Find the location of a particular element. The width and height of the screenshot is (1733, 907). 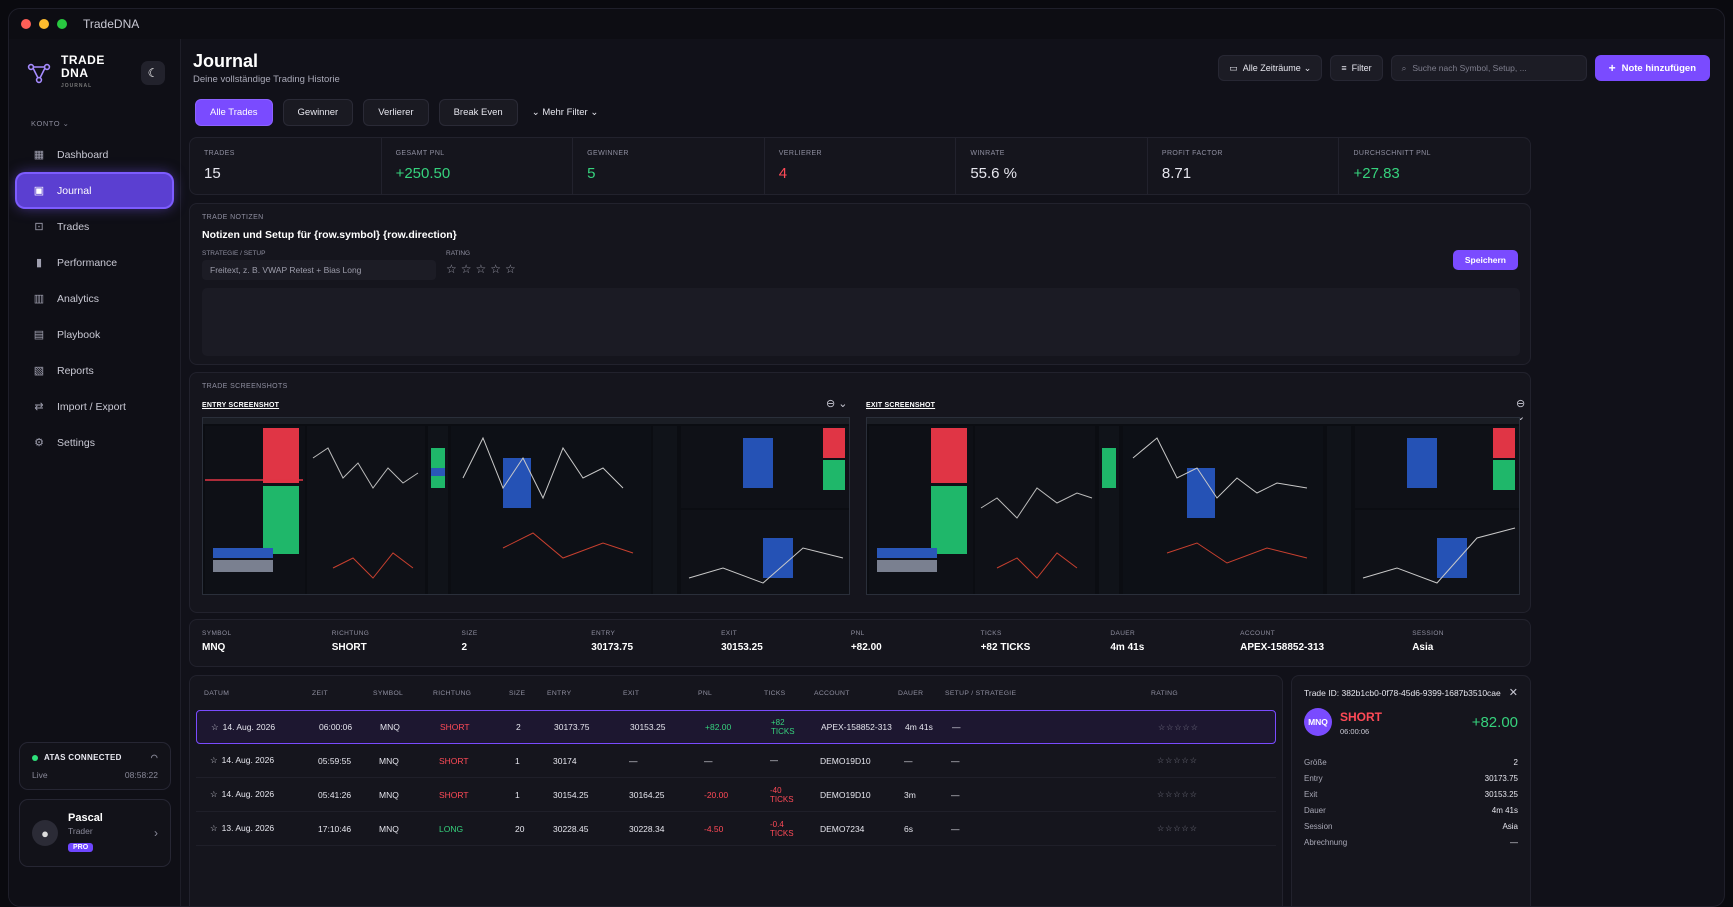

cell-size: 2 is located at coordinates (518, 727).